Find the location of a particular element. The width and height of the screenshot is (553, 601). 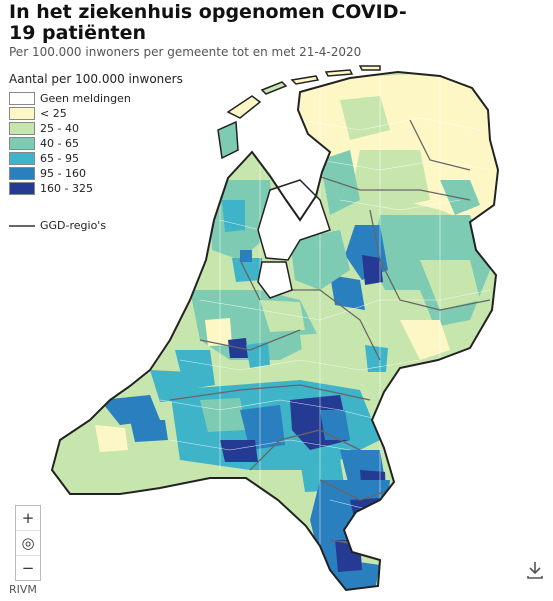

legend-label: 65 - 95 is located at coordinates (59, 158).